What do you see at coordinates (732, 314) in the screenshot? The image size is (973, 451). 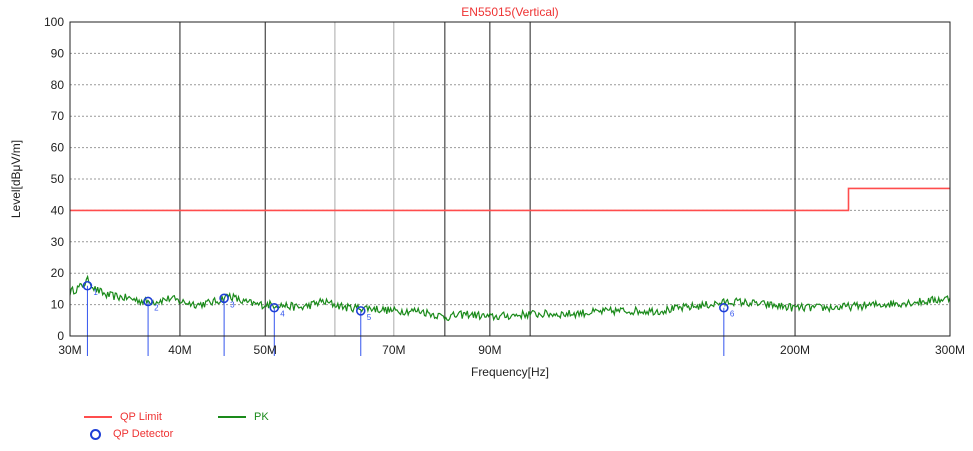 I see `qp-point-label: 6` at bounding box center [732, 314].